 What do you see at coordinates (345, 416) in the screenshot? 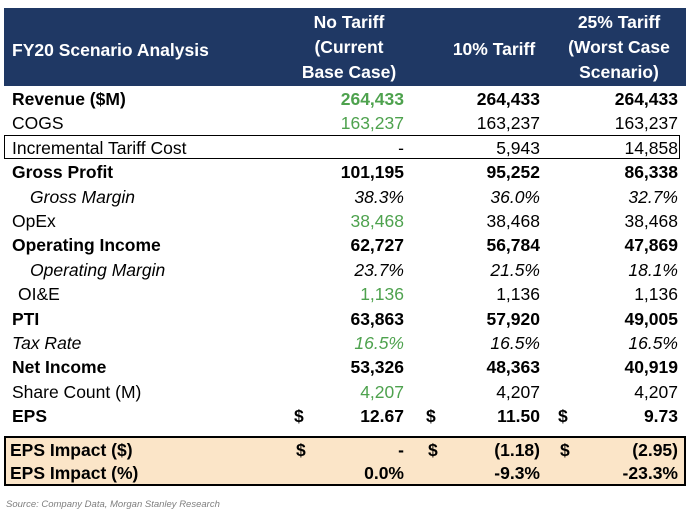
I see `row-eps: EPS $ 12.67 $ 11.50 $ 9.73` at bounding box center [345, 416].